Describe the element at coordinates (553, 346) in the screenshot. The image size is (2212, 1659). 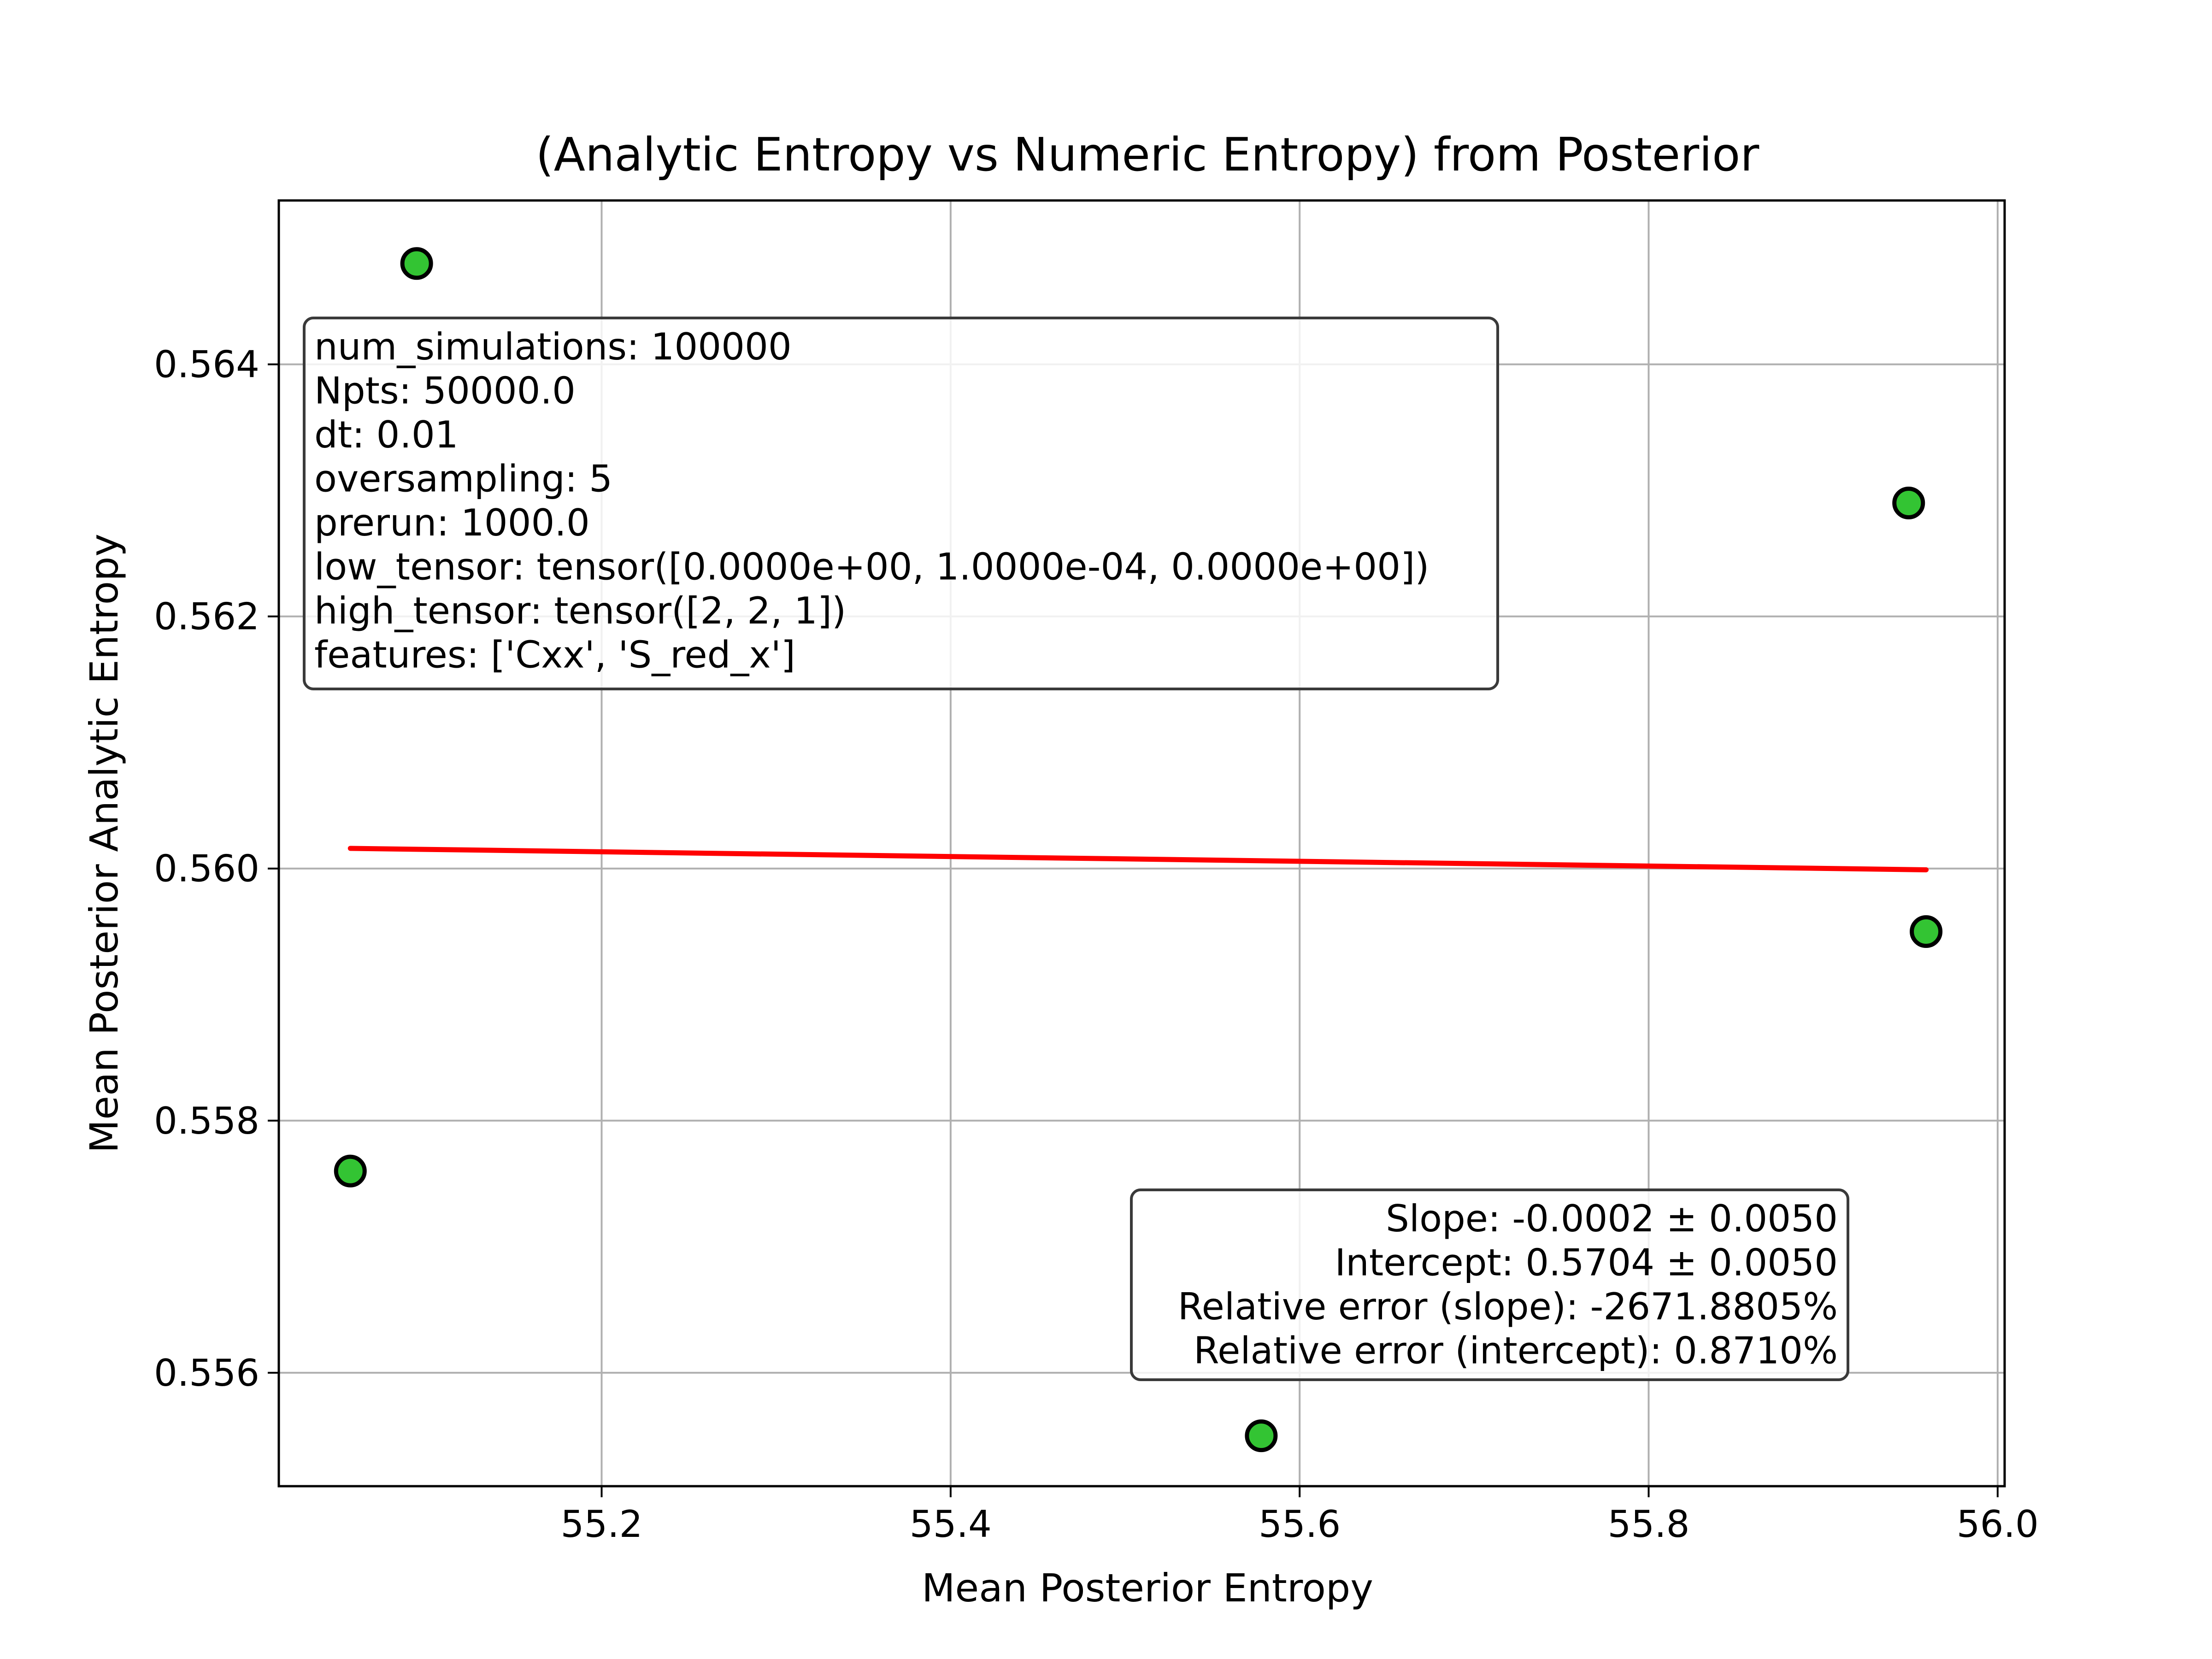
I see `info-box-line: num_simulations: 100000` at that location.